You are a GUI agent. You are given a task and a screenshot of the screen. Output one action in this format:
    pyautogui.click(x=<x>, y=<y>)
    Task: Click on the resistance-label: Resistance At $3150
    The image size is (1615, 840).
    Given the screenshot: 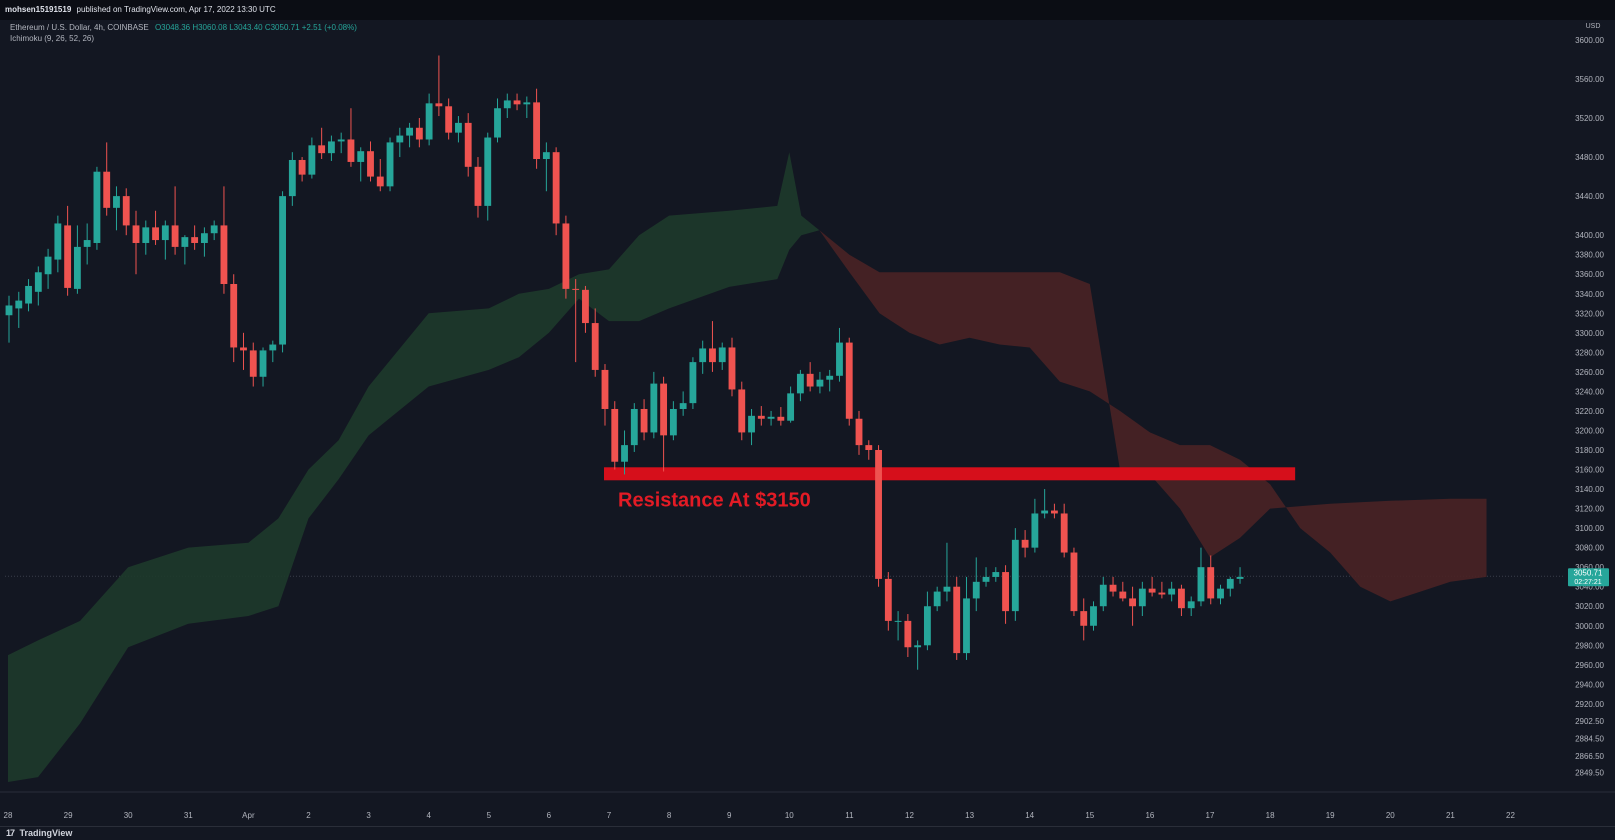 What is the action you would take?
    pyautogui.click(x=714, y=500)
    